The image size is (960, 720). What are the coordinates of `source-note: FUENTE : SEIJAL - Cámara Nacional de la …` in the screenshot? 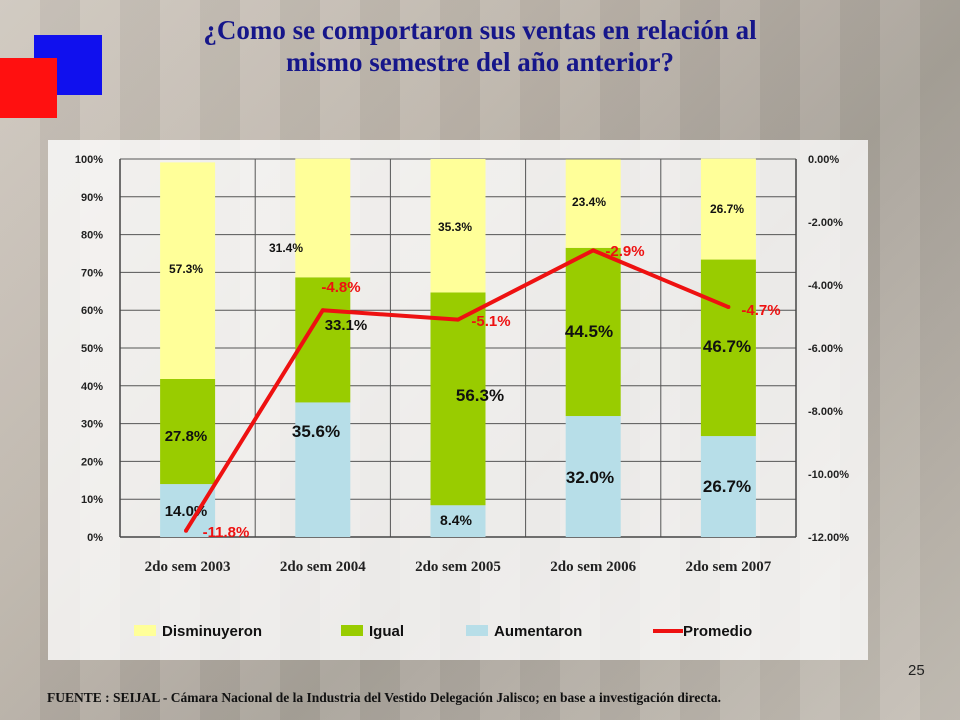 It's located at (384, 697).